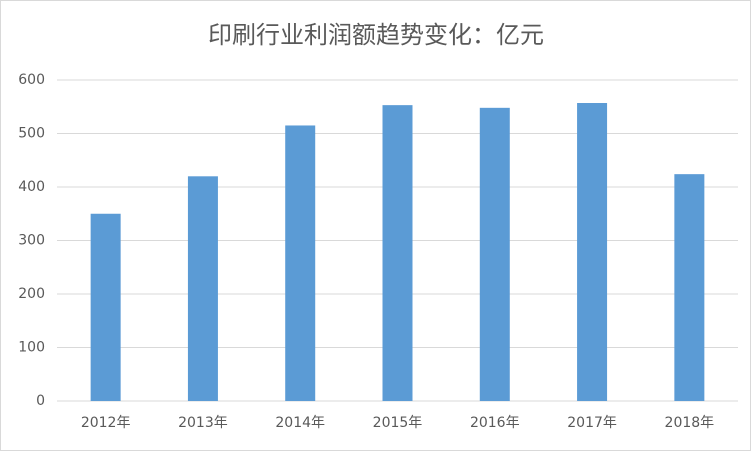 The image size is (752, 452). Describe the element at coordinates (690, 423) in the screenshot. I see `x-tick-label: 2018年` at that location.